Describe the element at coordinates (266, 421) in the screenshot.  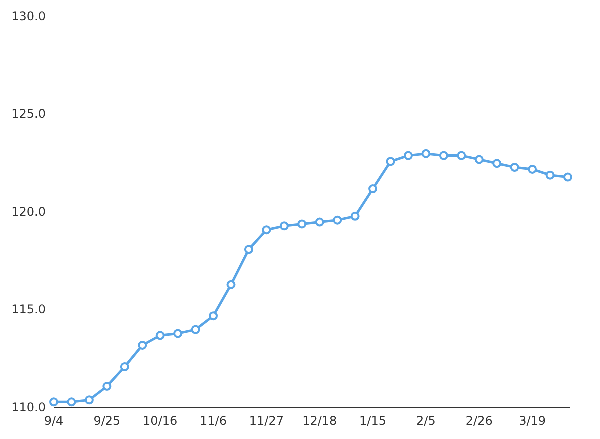
I see `x-tick-label: 11/27` at that location.